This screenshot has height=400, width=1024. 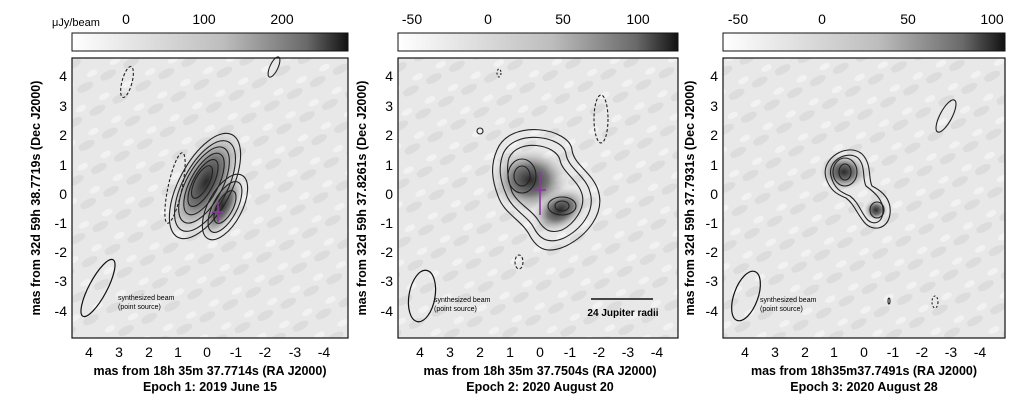 I want to click on y-axis-label: mas from 32d 59h 37.7931s (Dec J2000), so click(x=690, y=198).